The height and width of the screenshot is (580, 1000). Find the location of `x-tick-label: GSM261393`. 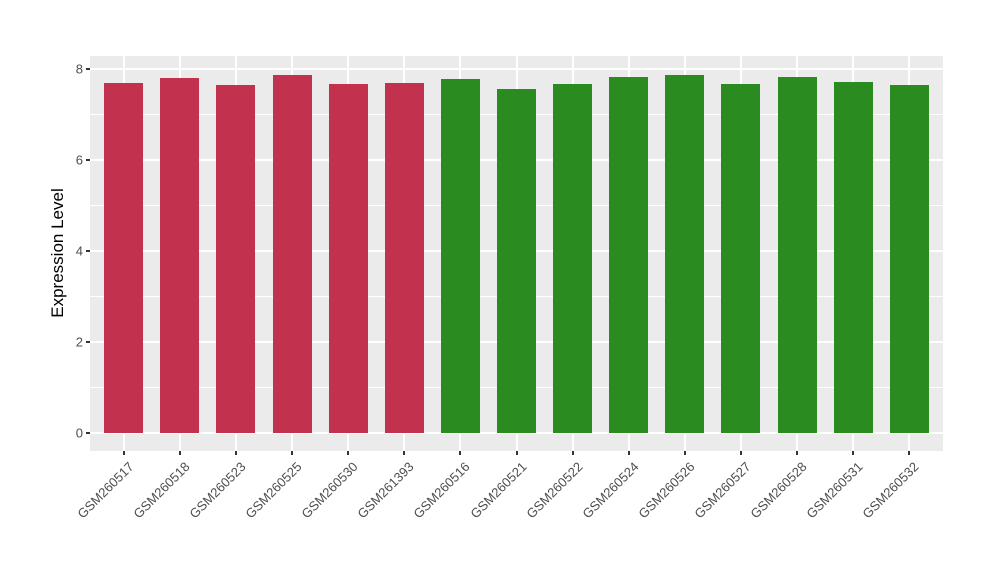

x-tick-label: GSM261393 is located at coordinates (385, 490).